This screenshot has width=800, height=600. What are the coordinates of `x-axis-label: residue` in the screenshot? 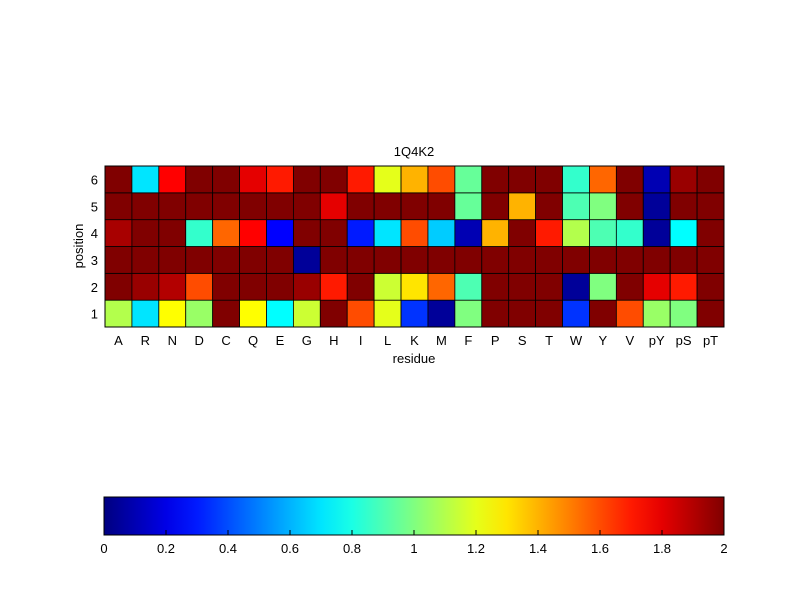 It's located at (414, 358).